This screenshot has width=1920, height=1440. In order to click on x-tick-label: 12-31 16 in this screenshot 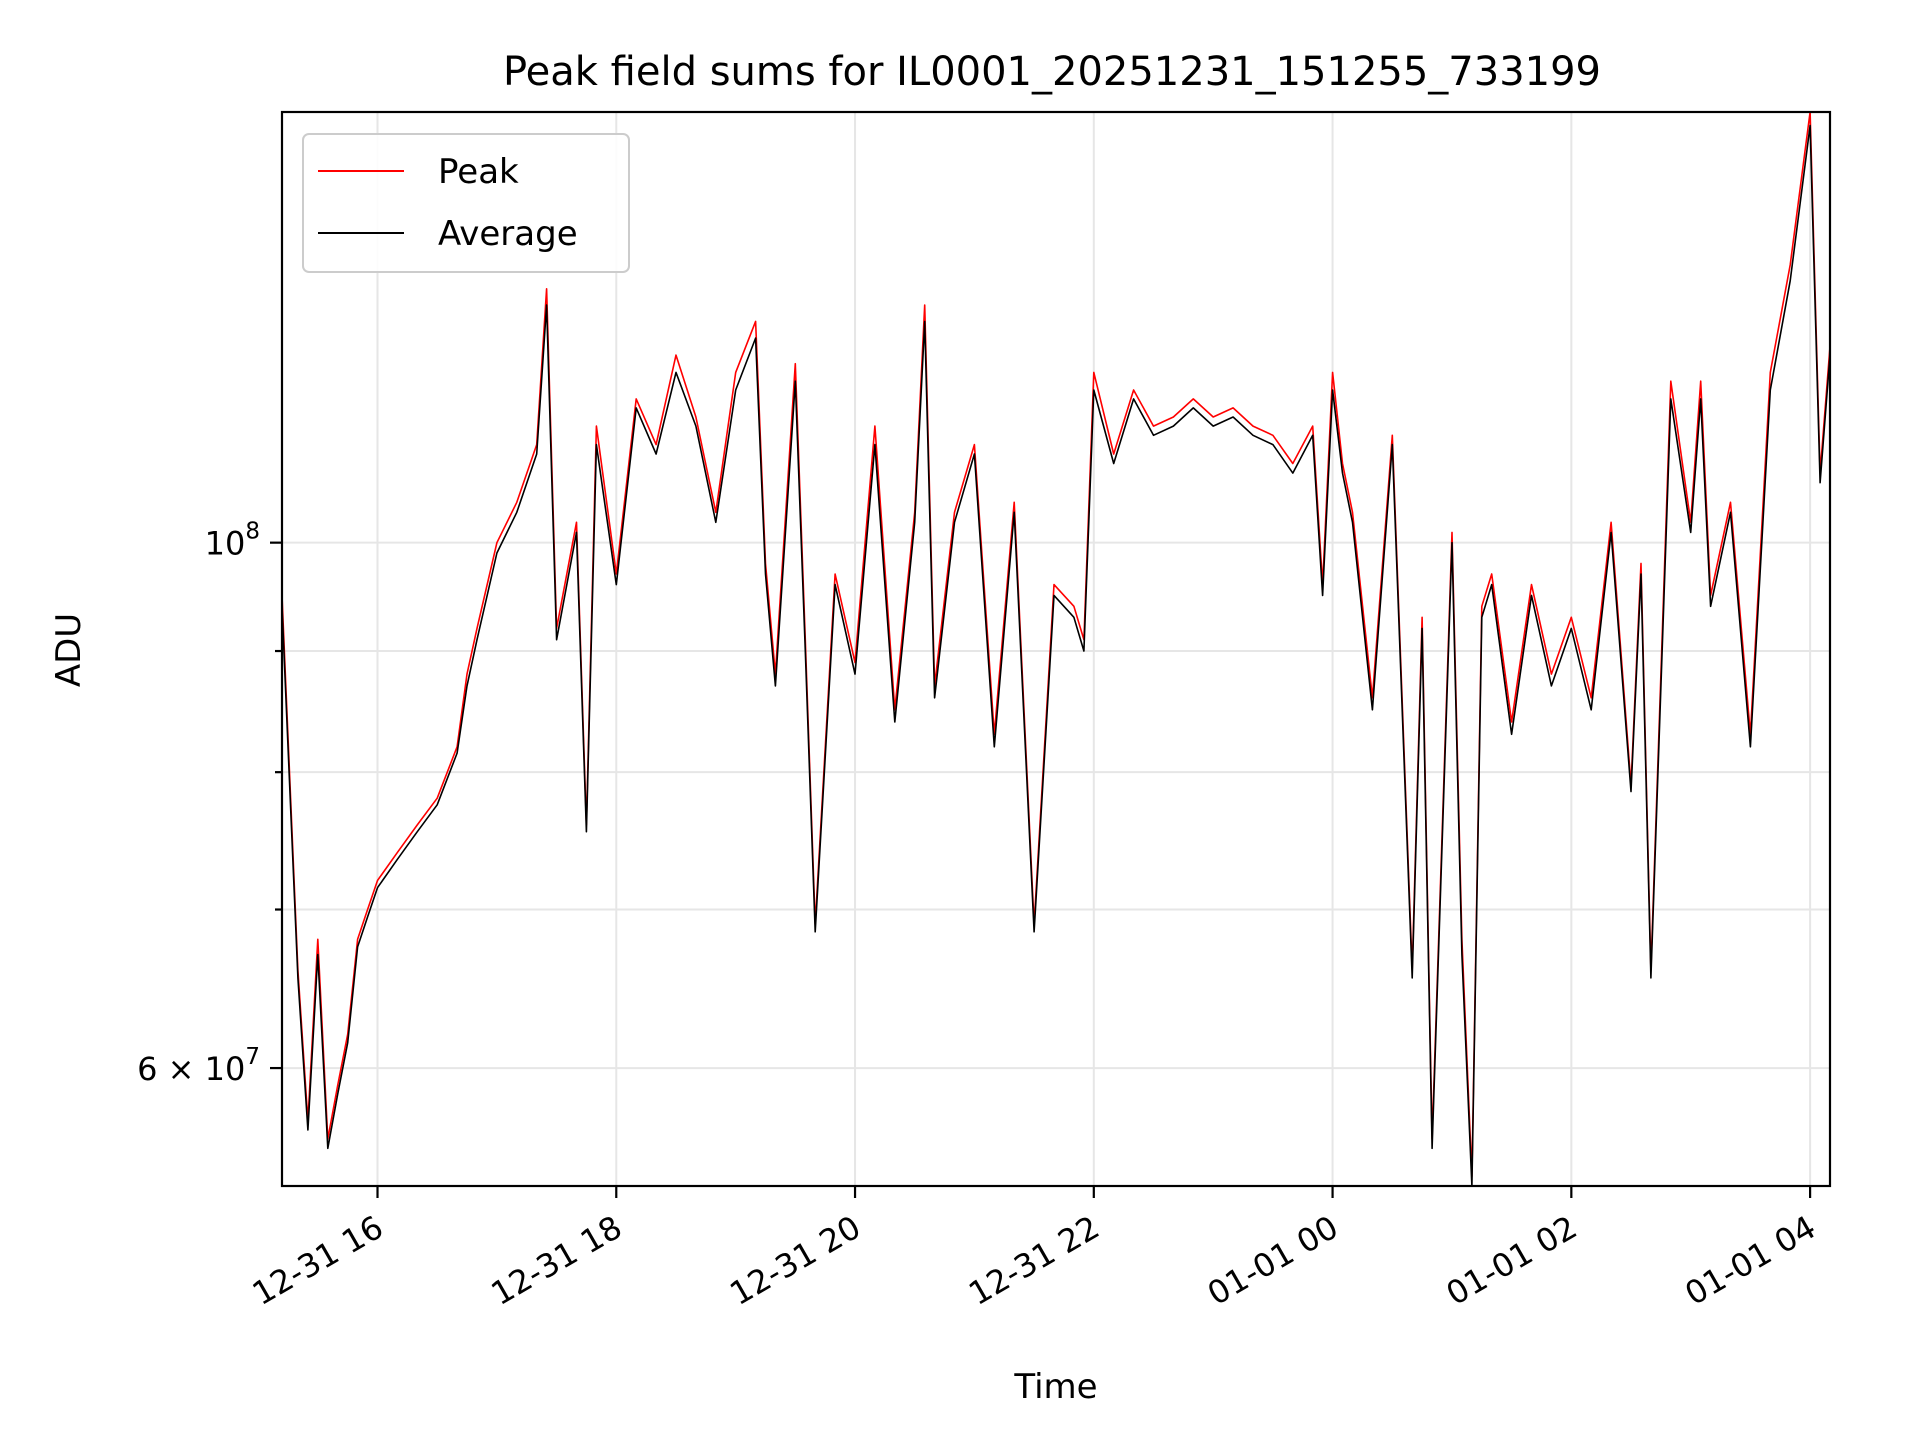, I will do `click(318, 1260)`.